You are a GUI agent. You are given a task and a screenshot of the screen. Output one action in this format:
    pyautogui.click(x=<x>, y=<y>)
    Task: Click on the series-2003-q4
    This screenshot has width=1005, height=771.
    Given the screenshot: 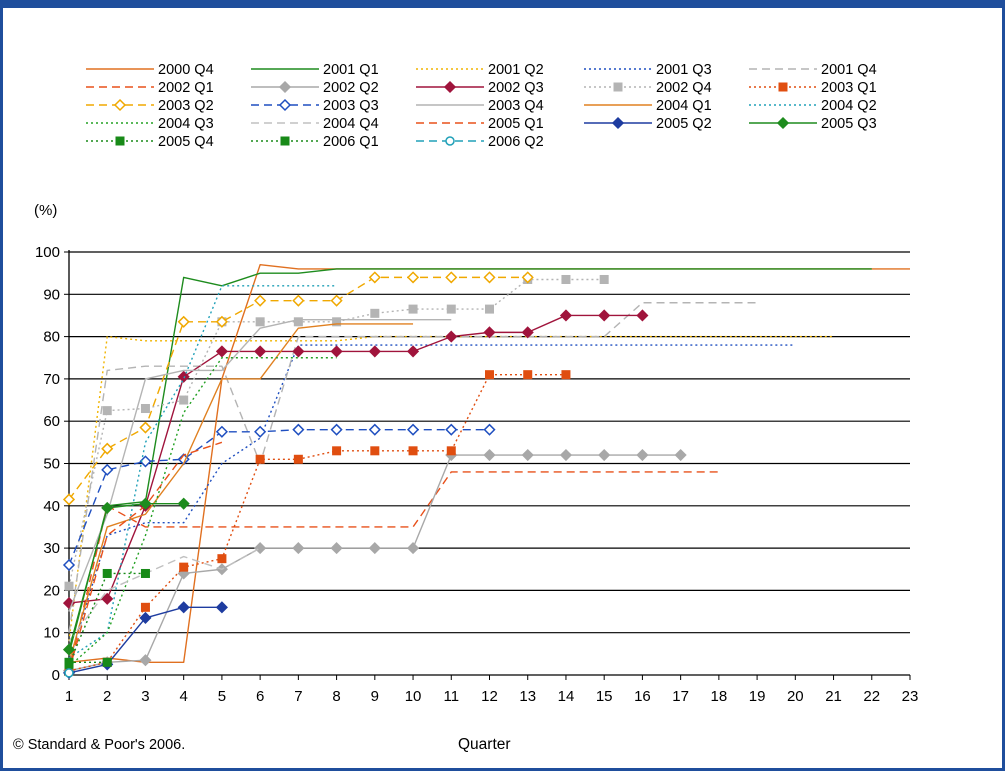 What is the action you would take?
    pyautogui.click(x=260, y=465)
    